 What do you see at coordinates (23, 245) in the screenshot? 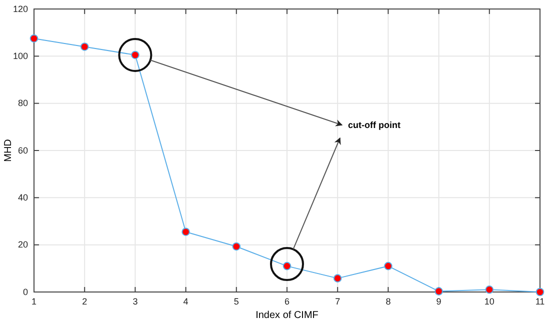
I see `y-tick-label: 20` at bounding box center [23, 245].